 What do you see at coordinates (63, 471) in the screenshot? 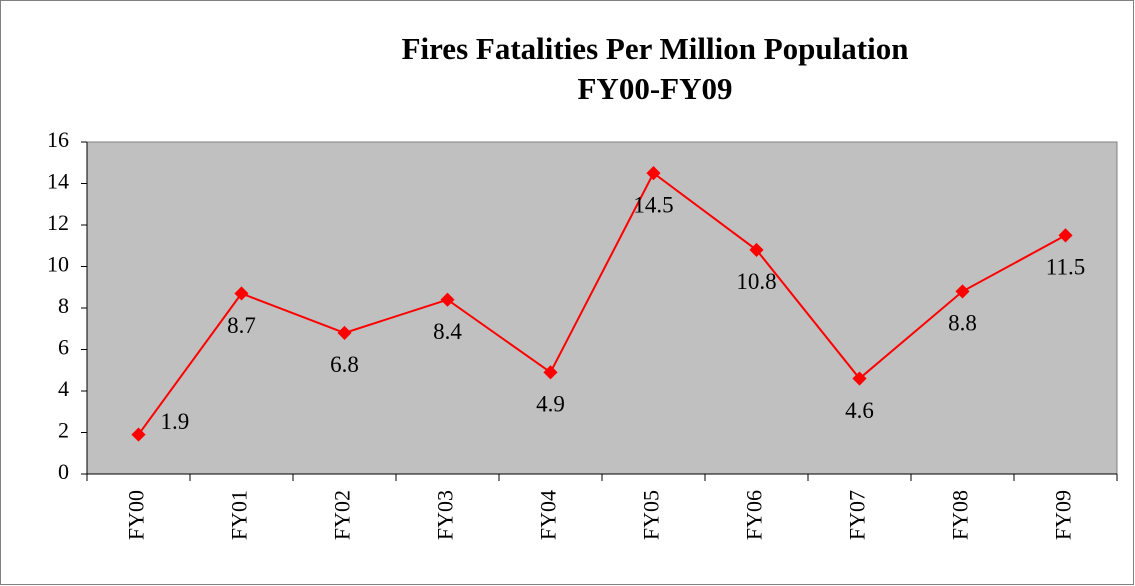
I see `y-tick-label: 0` at bounding box center [63, 471].